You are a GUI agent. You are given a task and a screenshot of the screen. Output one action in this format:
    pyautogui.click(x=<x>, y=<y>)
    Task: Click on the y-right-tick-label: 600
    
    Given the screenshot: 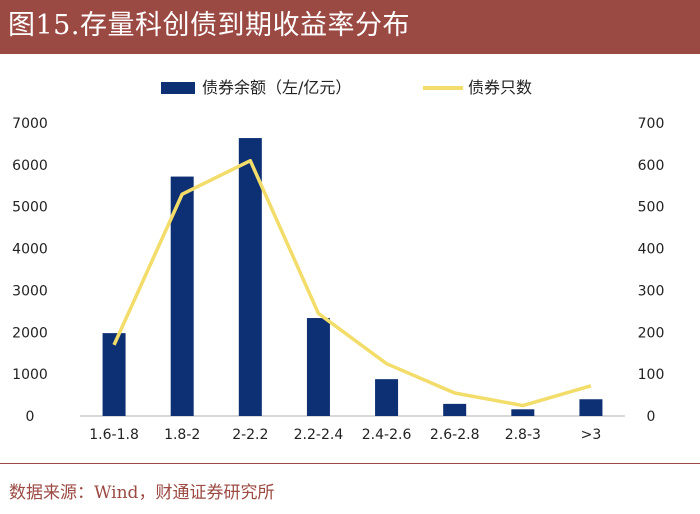 What is the action you would take?
    pyautogui.click(x=651, y=166)
    